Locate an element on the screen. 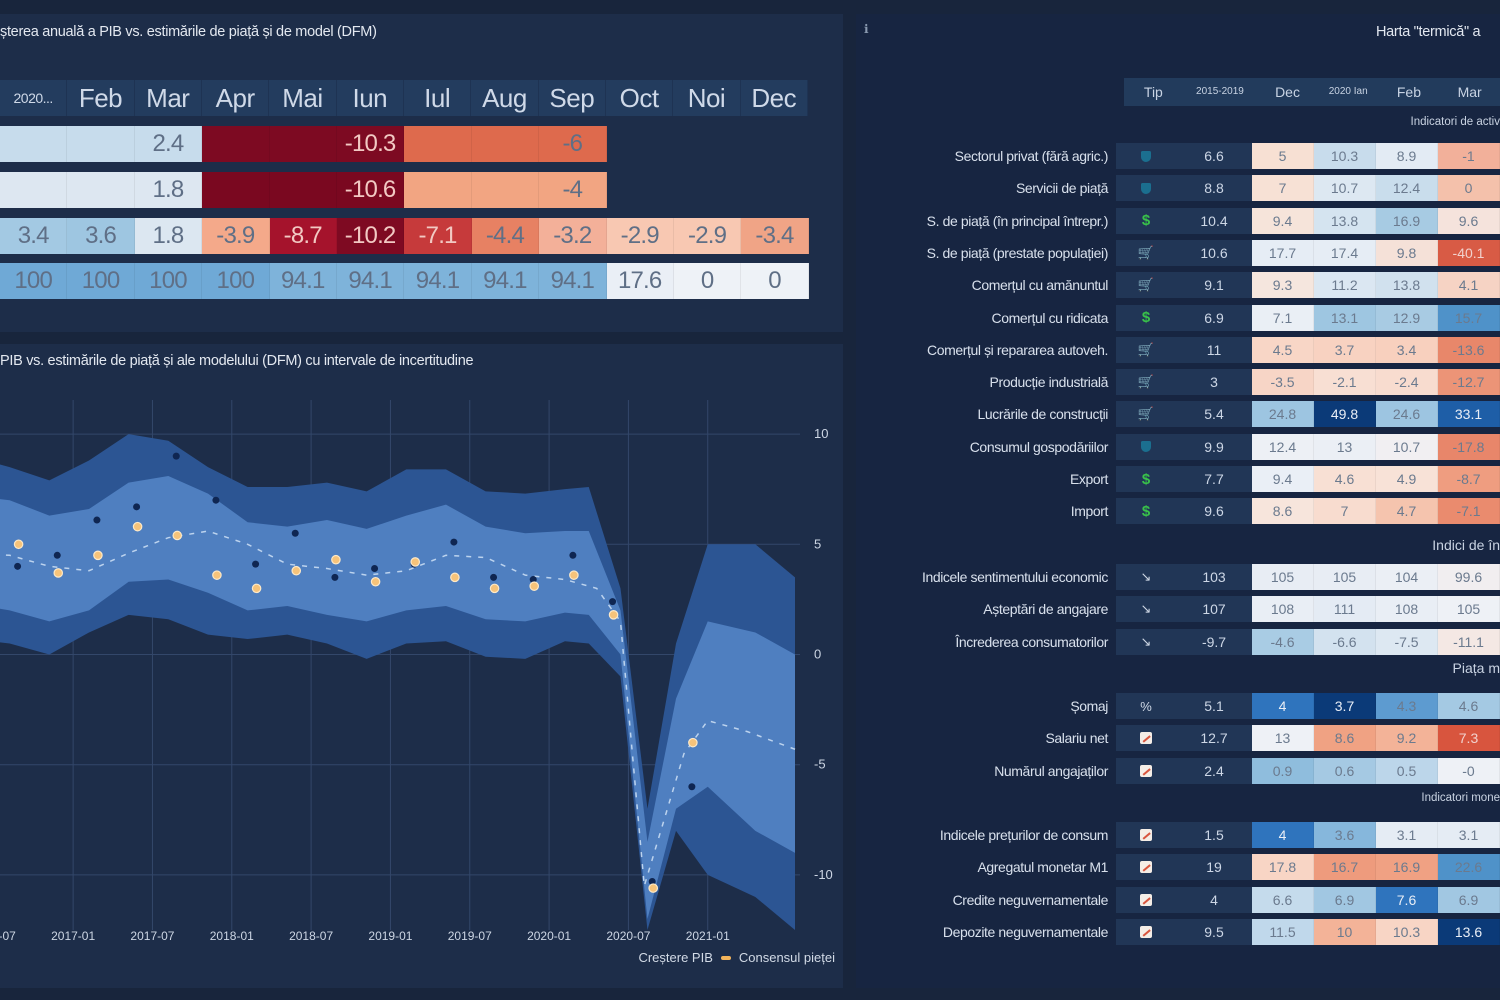 The height and width of the screenshot is (1000, 1500). heatmap-column-header: 2020 Ian is located at coordinates (1348, 91).